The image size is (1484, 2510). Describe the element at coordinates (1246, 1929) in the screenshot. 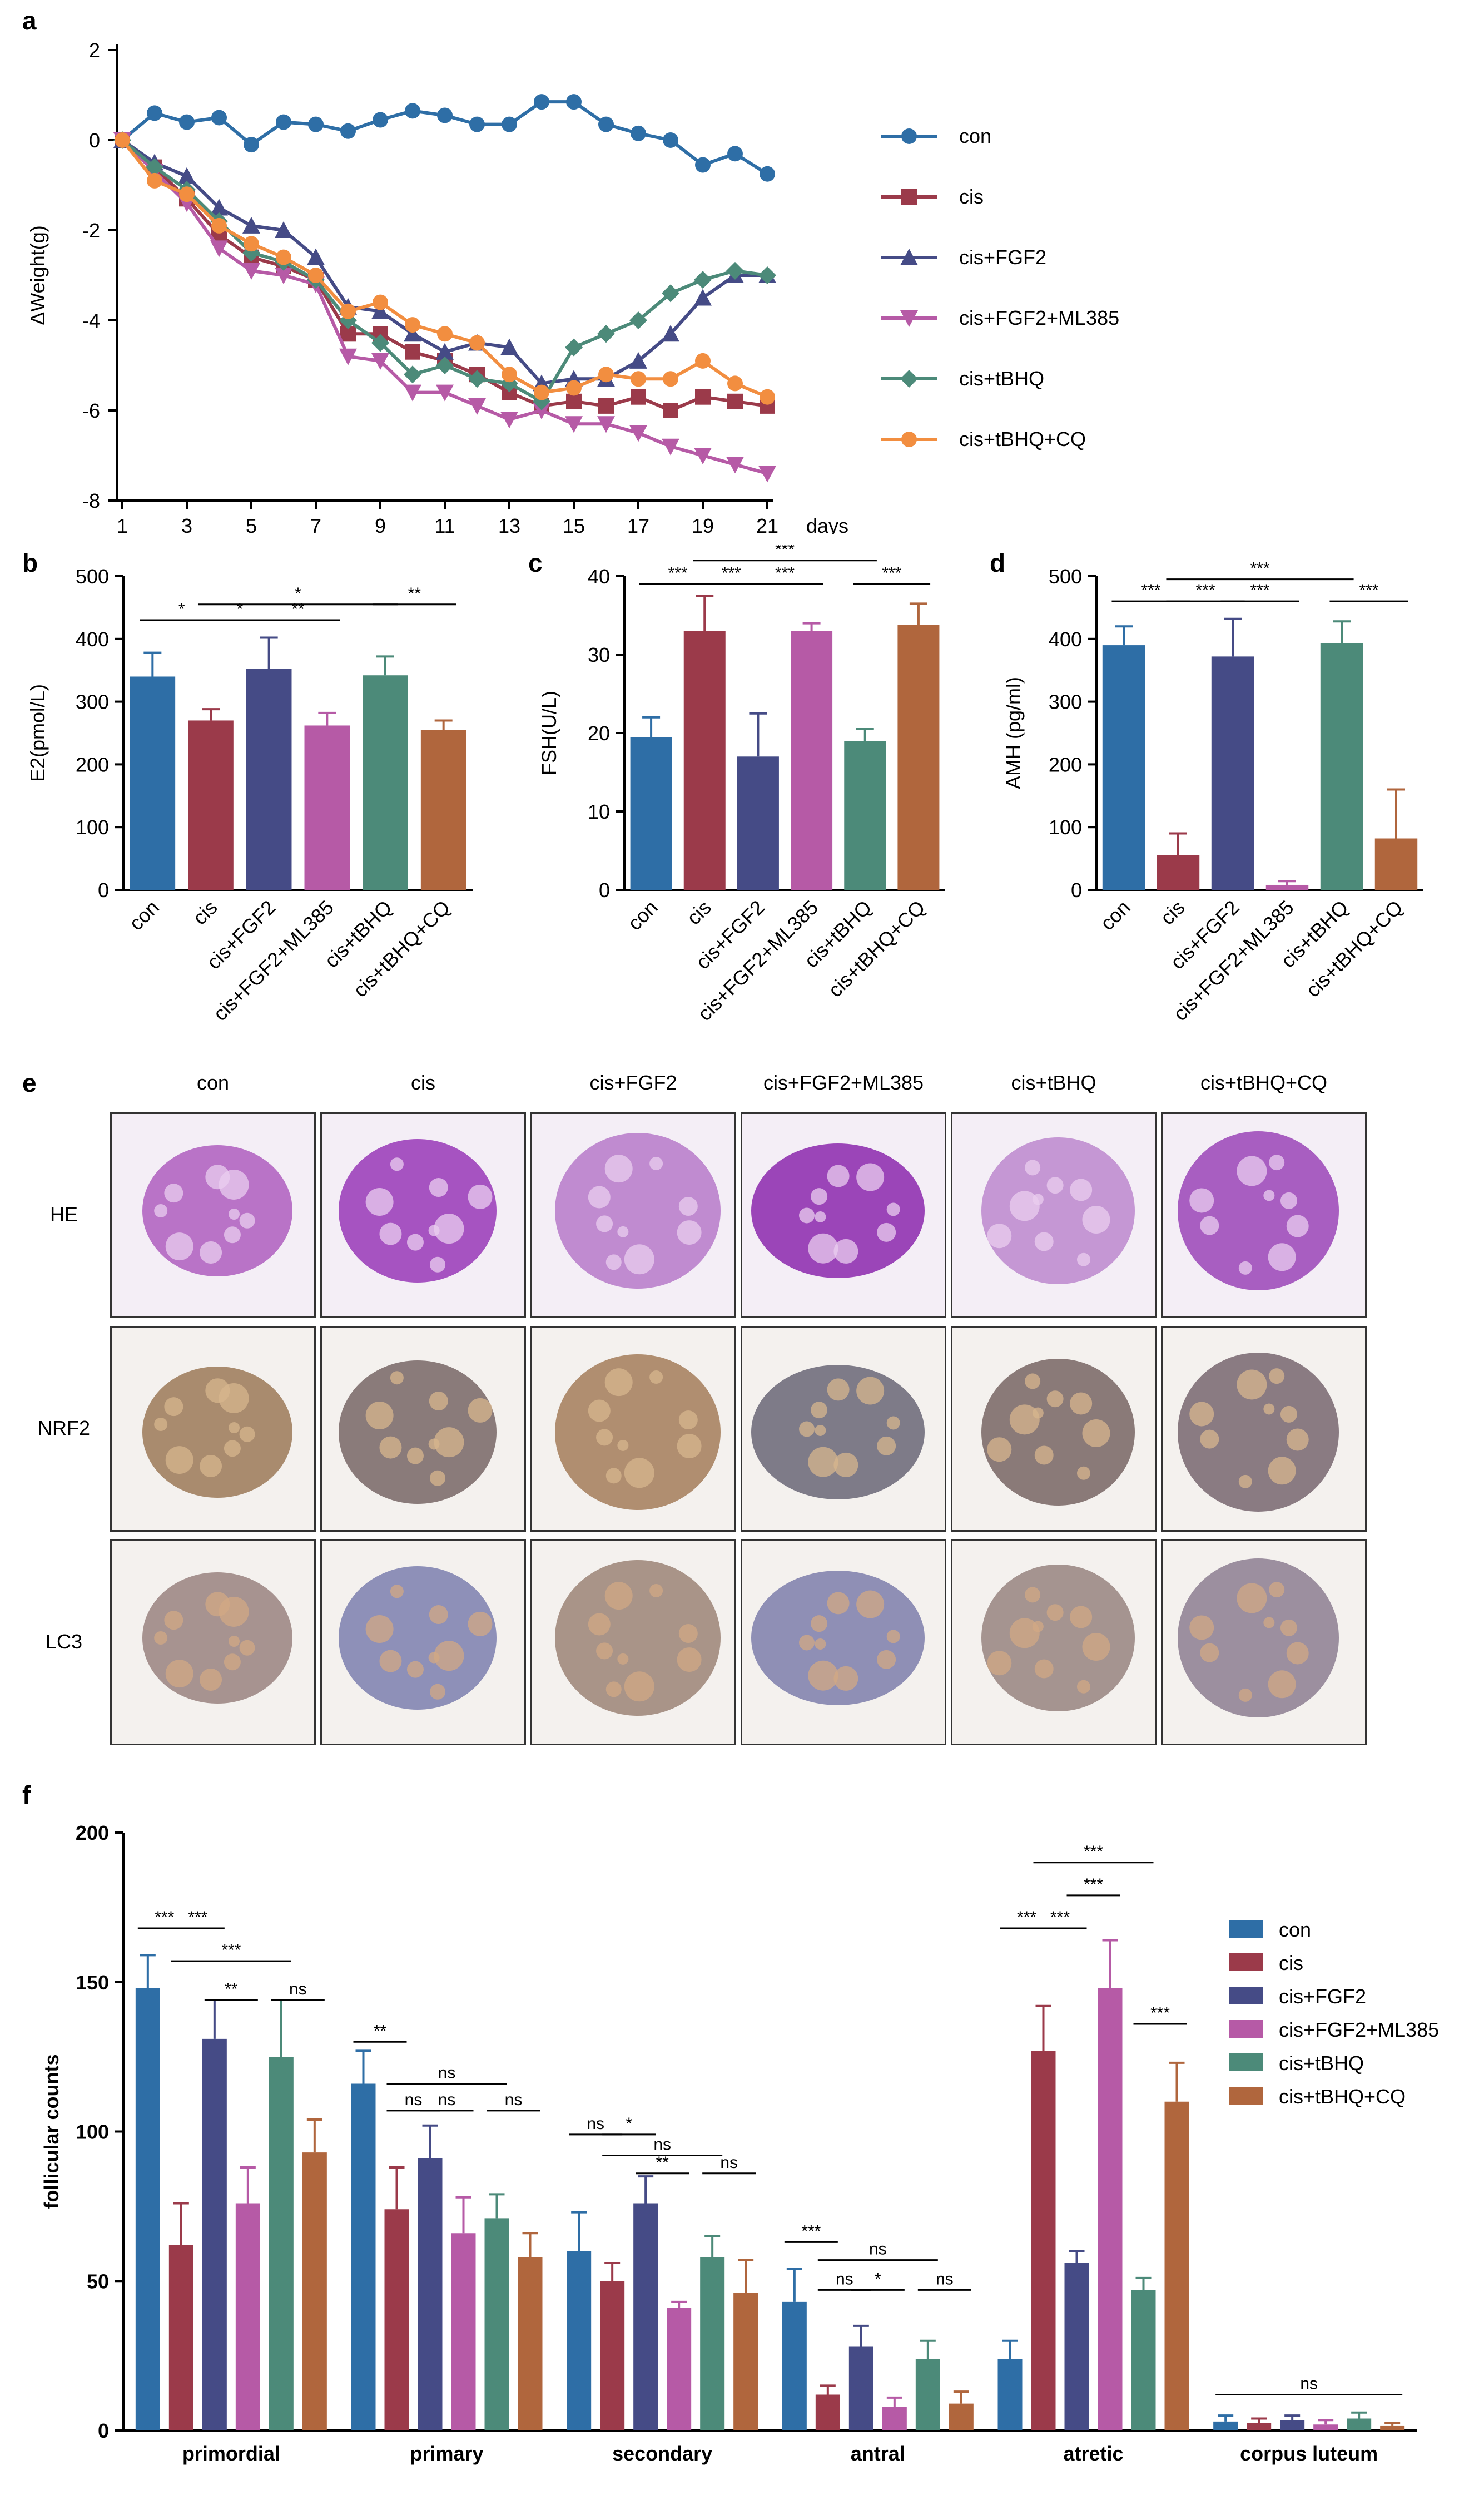

I see `legend-swatch` at that location.